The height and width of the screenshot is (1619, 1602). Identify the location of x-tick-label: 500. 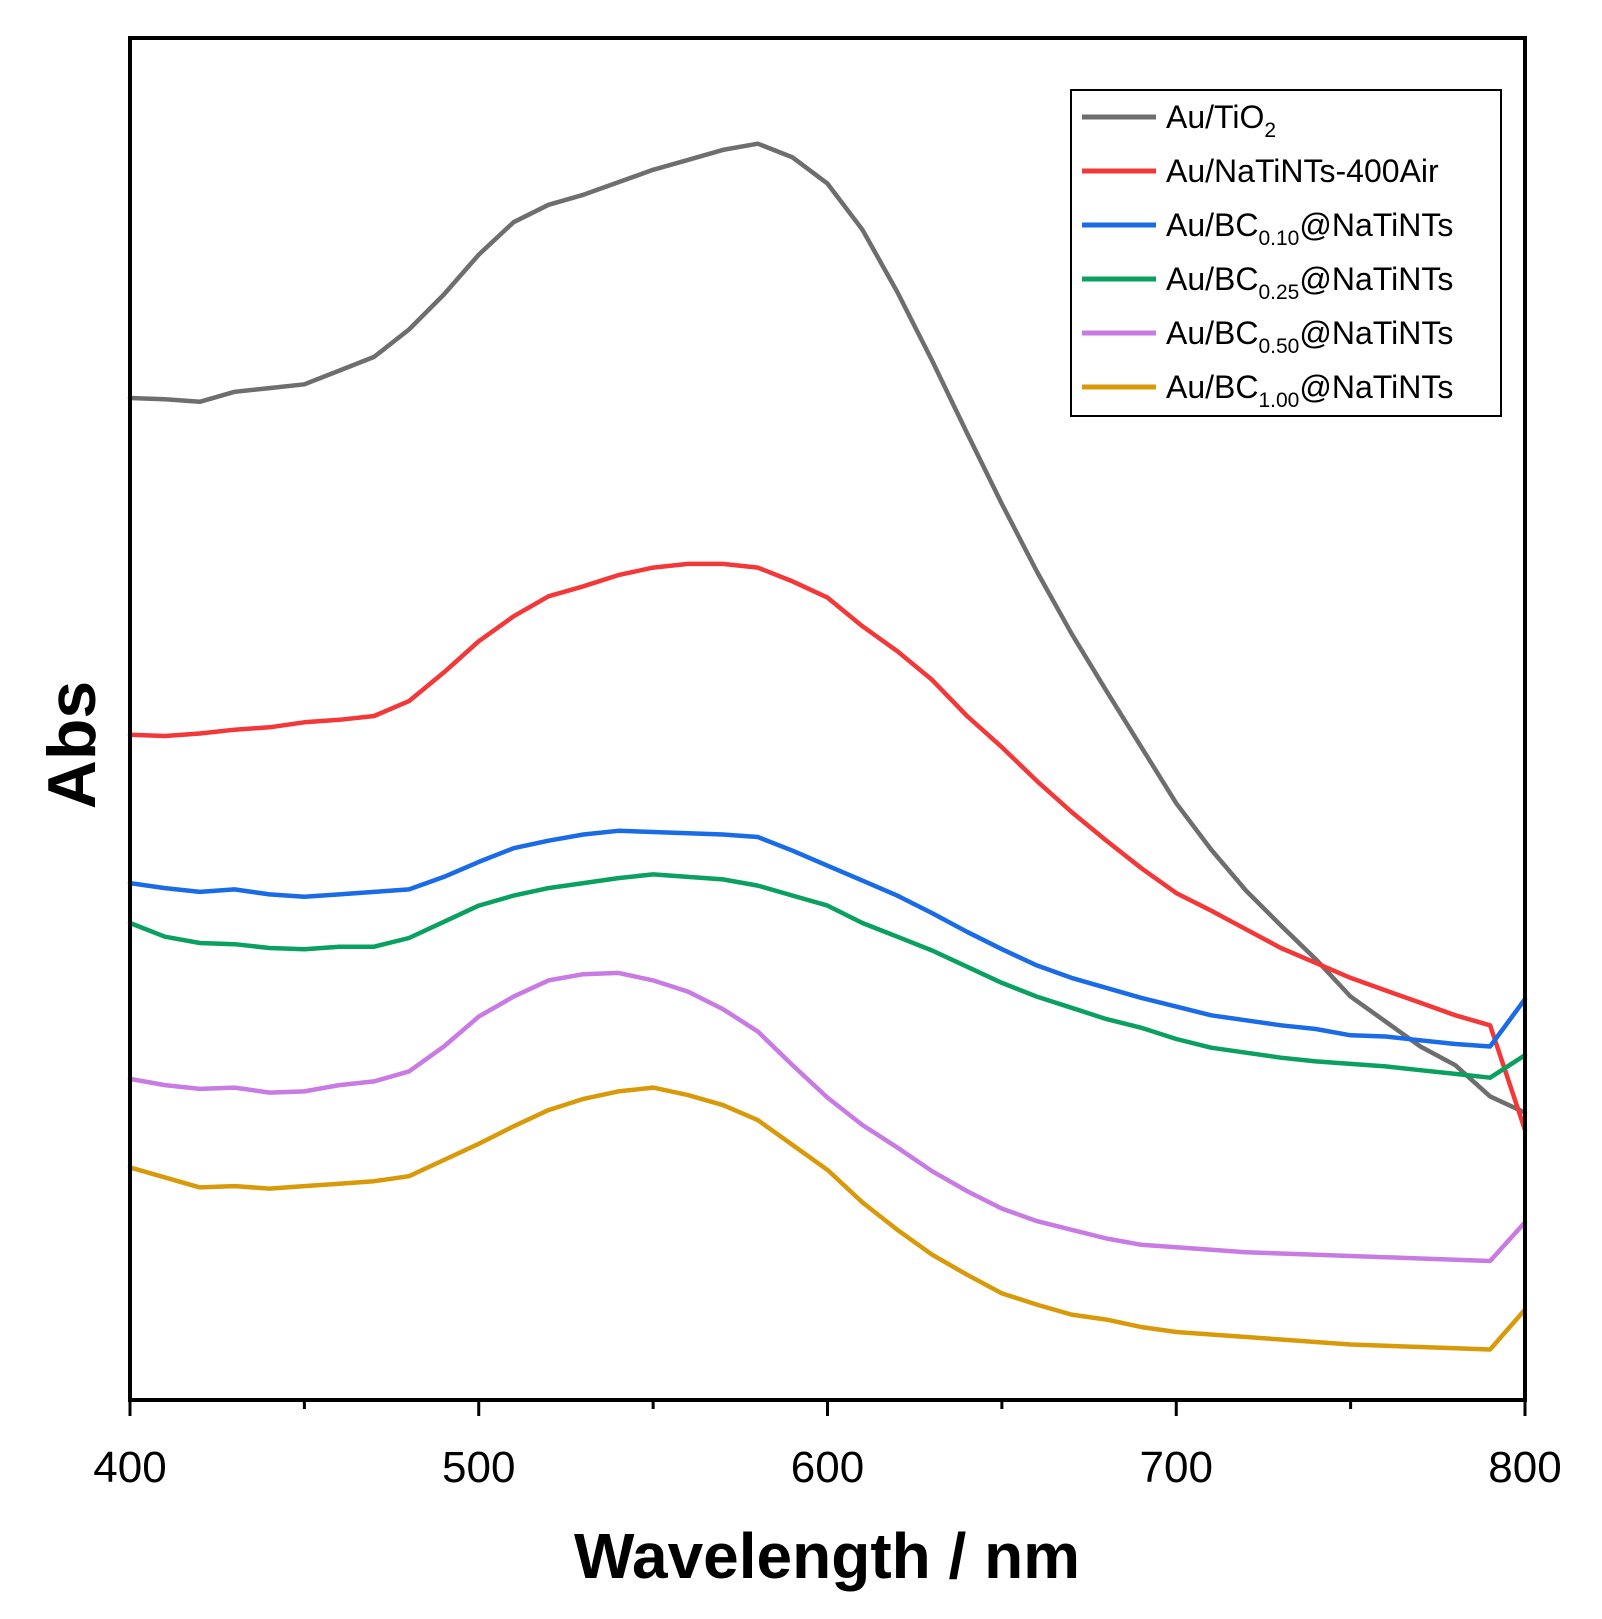
(478, 1467).